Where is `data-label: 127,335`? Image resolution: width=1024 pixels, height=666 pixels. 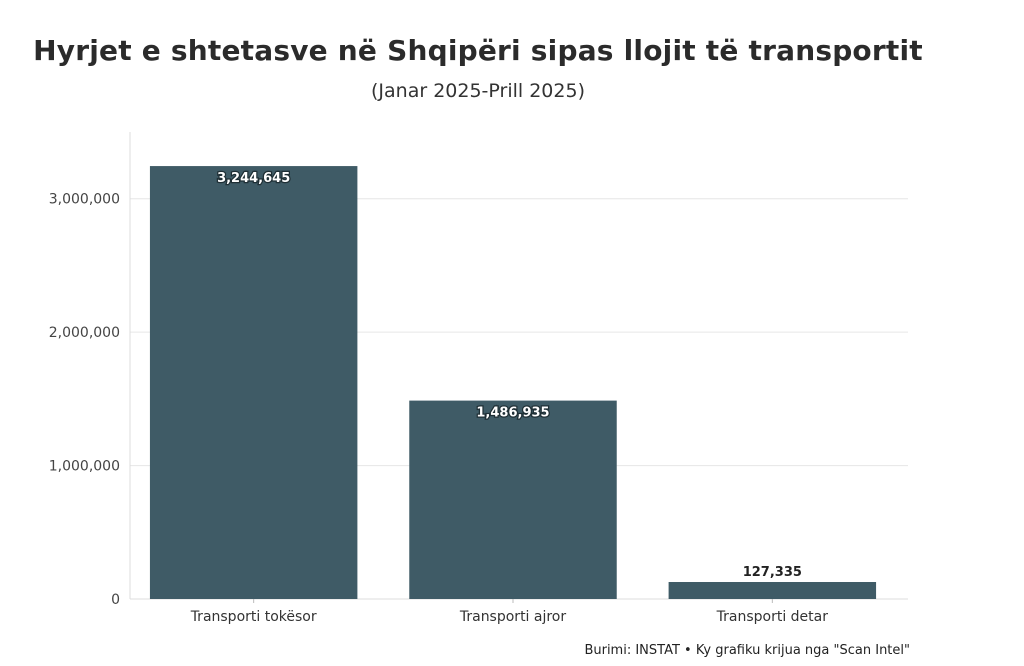 data-label: 127,335 is located at coordinates (772, 572).